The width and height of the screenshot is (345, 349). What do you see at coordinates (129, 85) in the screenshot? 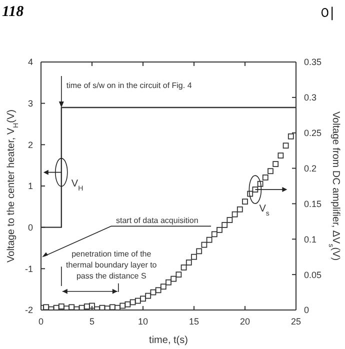
I see `annotation: time of s/w on in the circuit of Fig. 4` at bounding box center [129, 85].